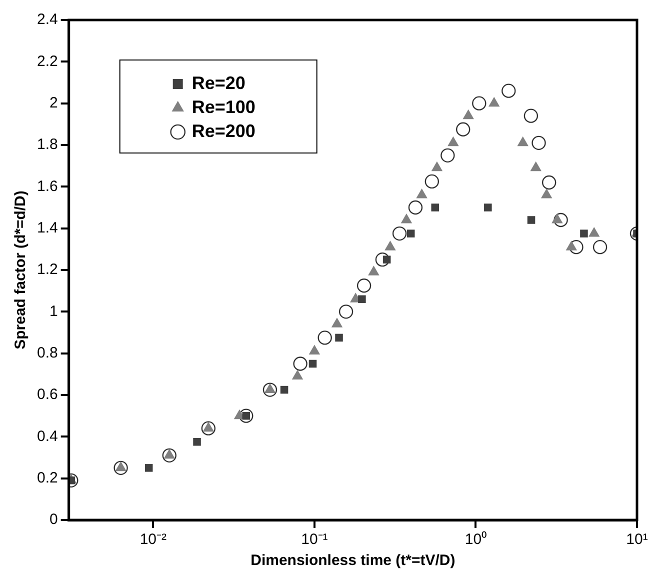 The image size is (663, 578). What do you see at coordinates (47, 61) in the screenshot?
I see `y-tick-label: 2.2` at bounding box center [47, 61].